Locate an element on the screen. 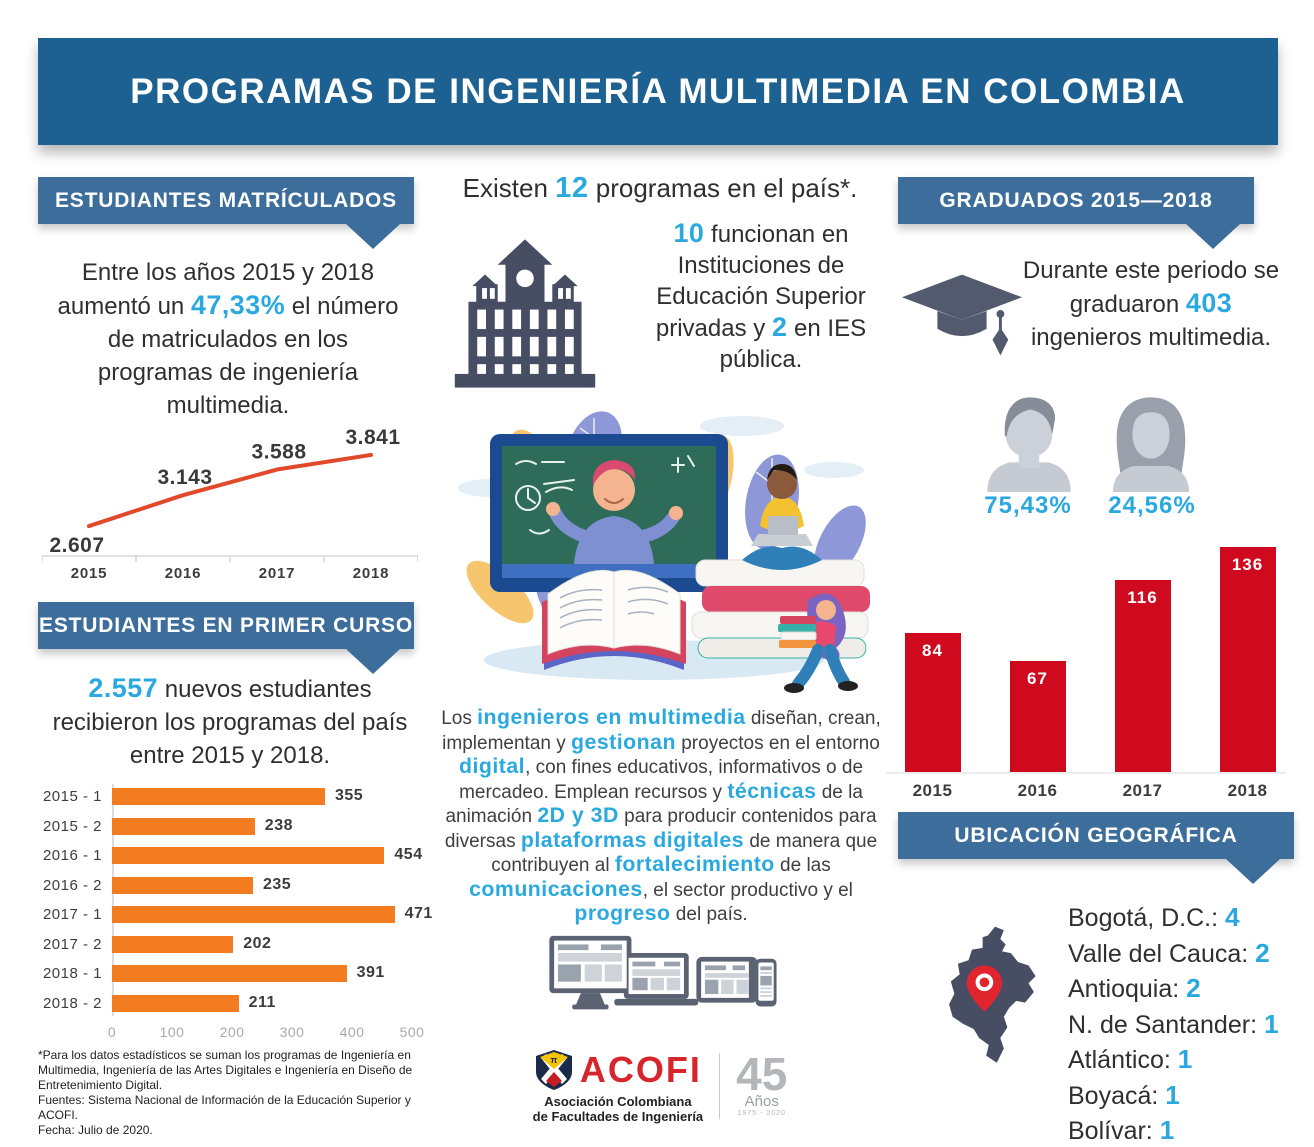 The height and width of the screenshot is (1147, 1314). footnote-line: Fecha: Julio de 2020. is located at coordinates (95, 1130).